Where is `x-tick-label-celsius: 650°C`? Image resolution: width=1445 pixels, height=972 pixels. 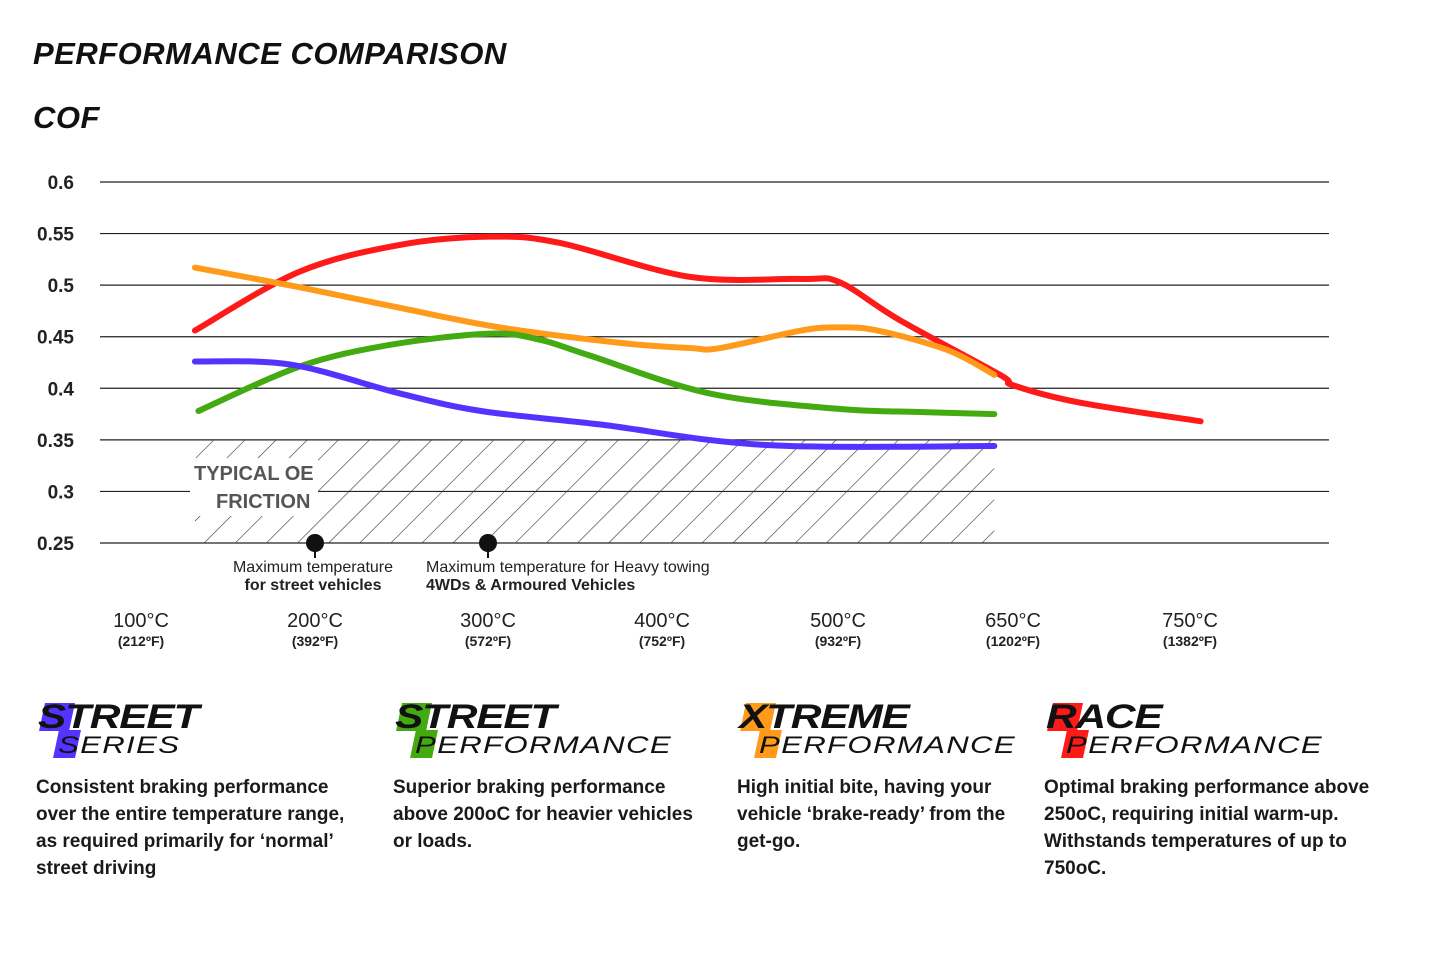
x-tick-label-celsius: 650°C is located at coordinates (1013, 621).